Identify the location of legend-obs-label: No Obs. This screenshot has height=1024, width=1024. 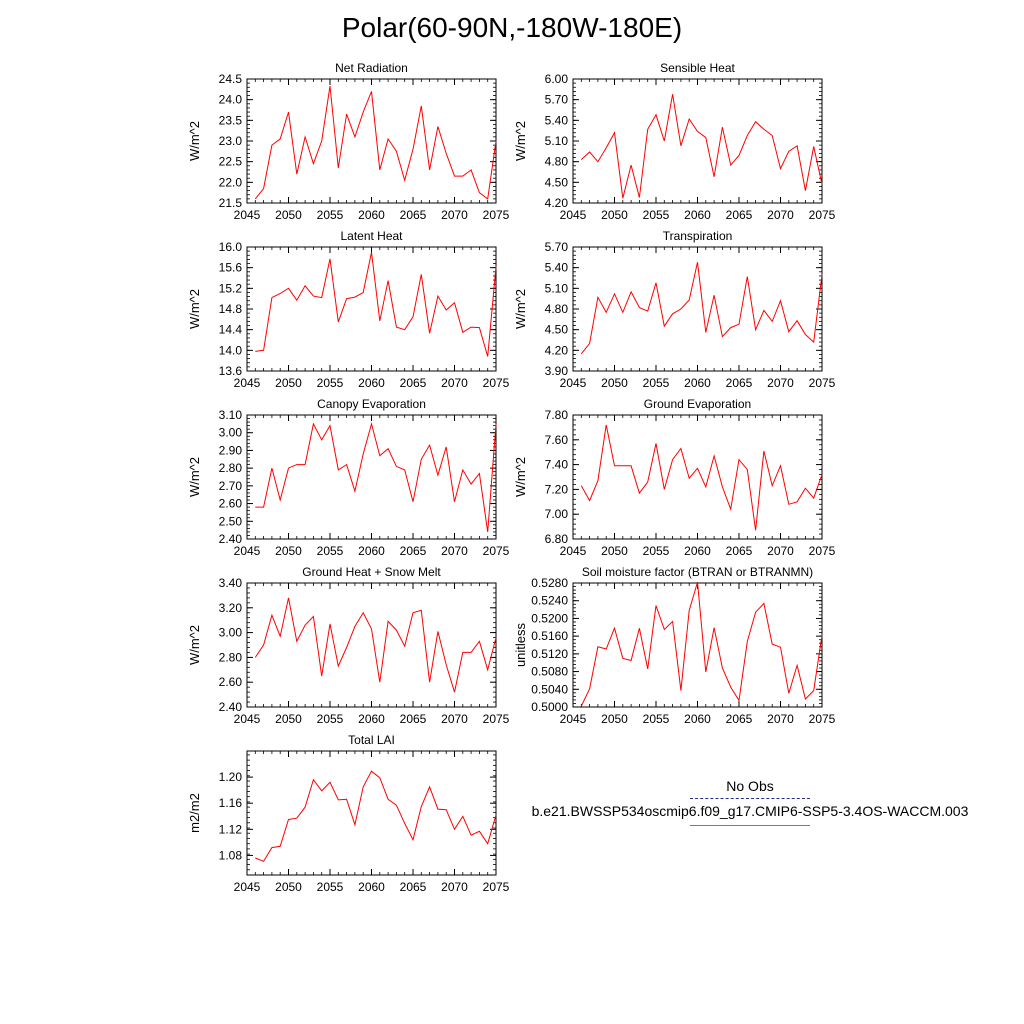
(750, 786).